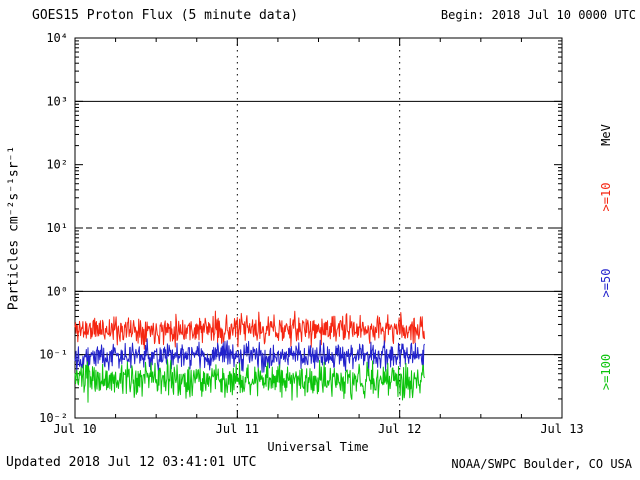  What do you see at coordinates (606, 197) in the screenshot?
I see `legend-label-10: >=10` at bounding box center [606, 197].